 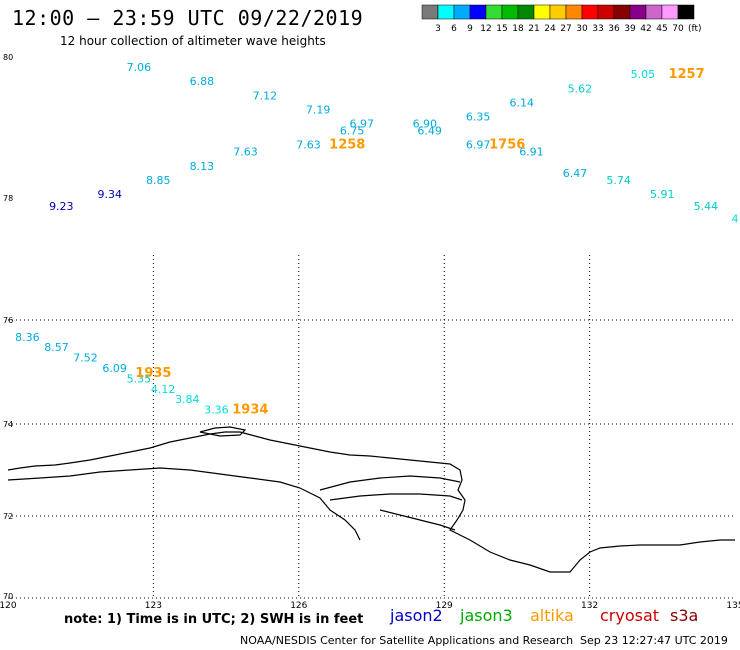 What do you see at coordinates (429, 131) in the screenshot?
I see `wave-height-value: 6.49` at bounding box center [429, 131].